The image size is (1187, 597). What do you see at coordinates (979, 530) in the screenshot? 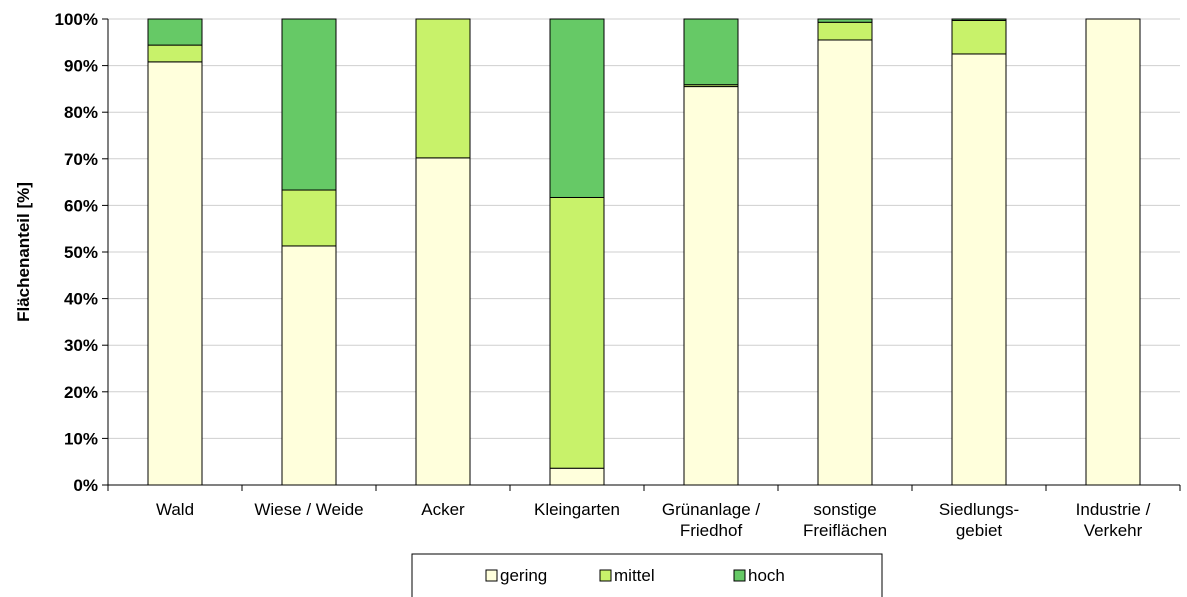
I see `x-category-label-line: gebiet` at bounding box center [979, 530].